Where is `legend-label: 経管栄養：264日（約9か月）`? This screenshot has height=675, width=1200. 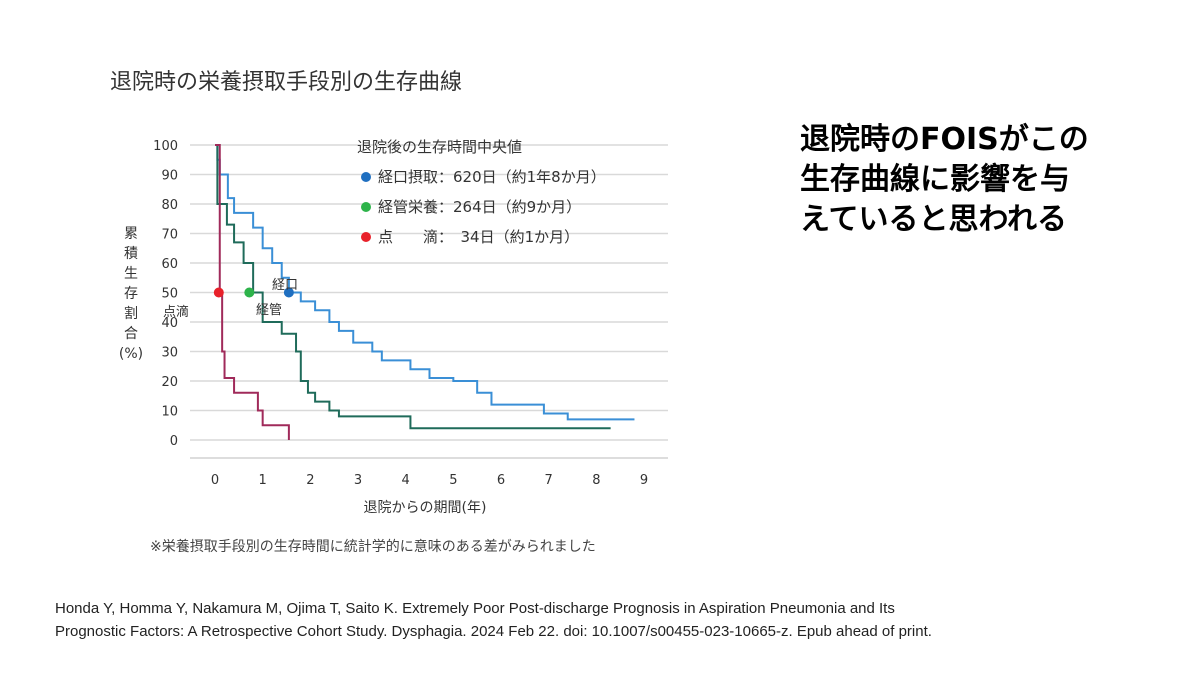
legend-label: 経管栄養：264日（約9か月） is located at coordinates (479, 207).